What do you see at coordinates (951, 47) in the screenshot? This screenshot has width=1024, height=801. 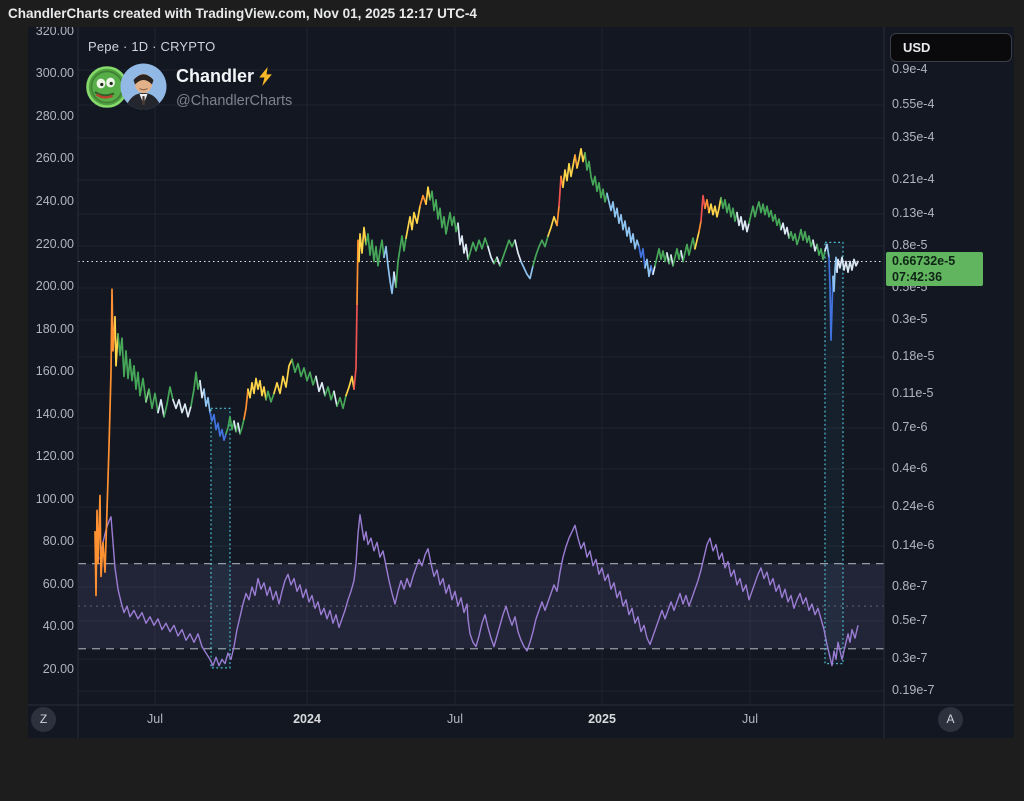 I see `currency-usd-button: USD` at bounding box center [951, 47].